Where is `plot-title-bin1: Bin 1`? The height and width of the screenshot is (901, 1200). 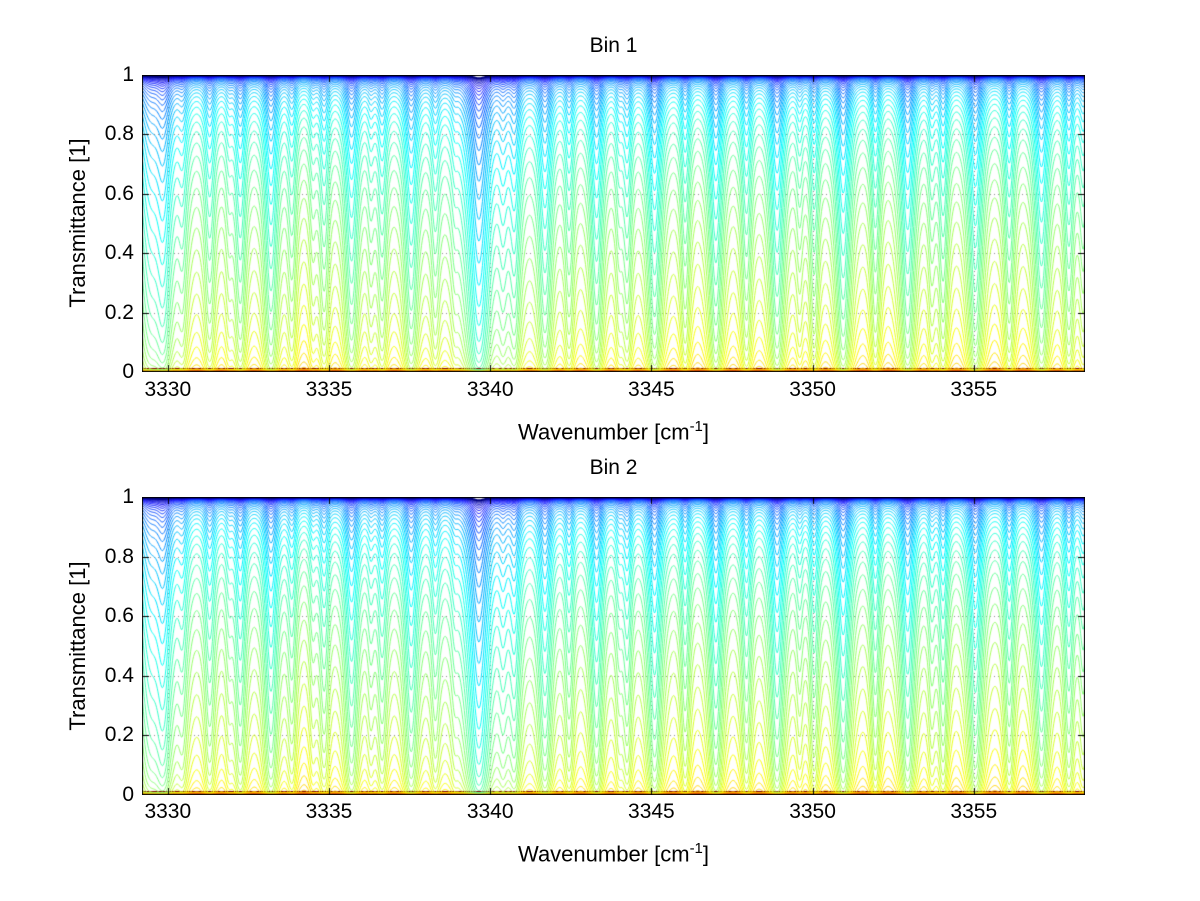
plot-title-bin1: Bin 1 is located at coordinates (613, 45).